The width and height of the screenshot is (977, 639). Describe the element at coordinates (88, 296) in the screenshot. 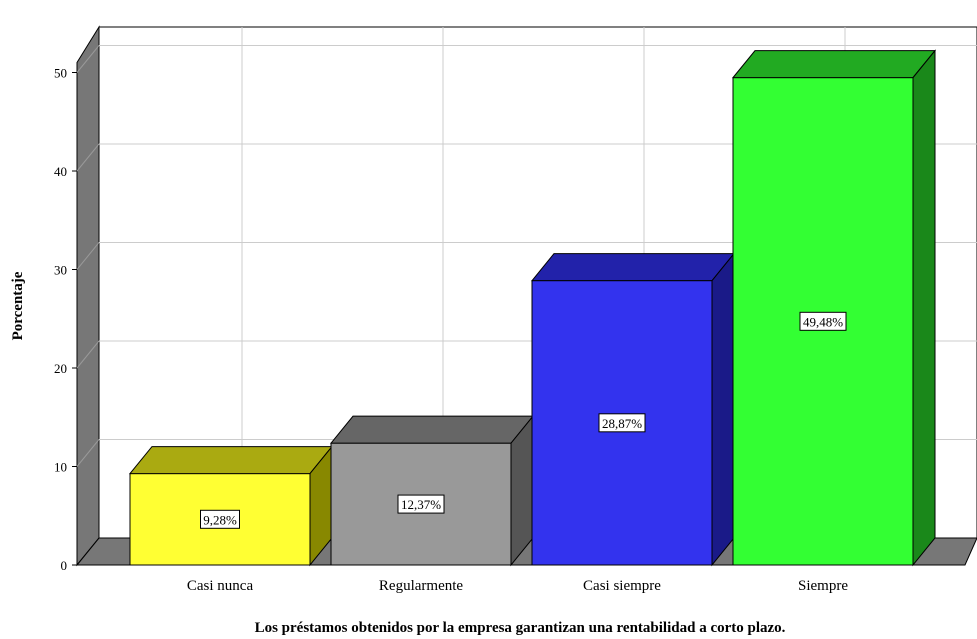

I see `side-wall` at that location.